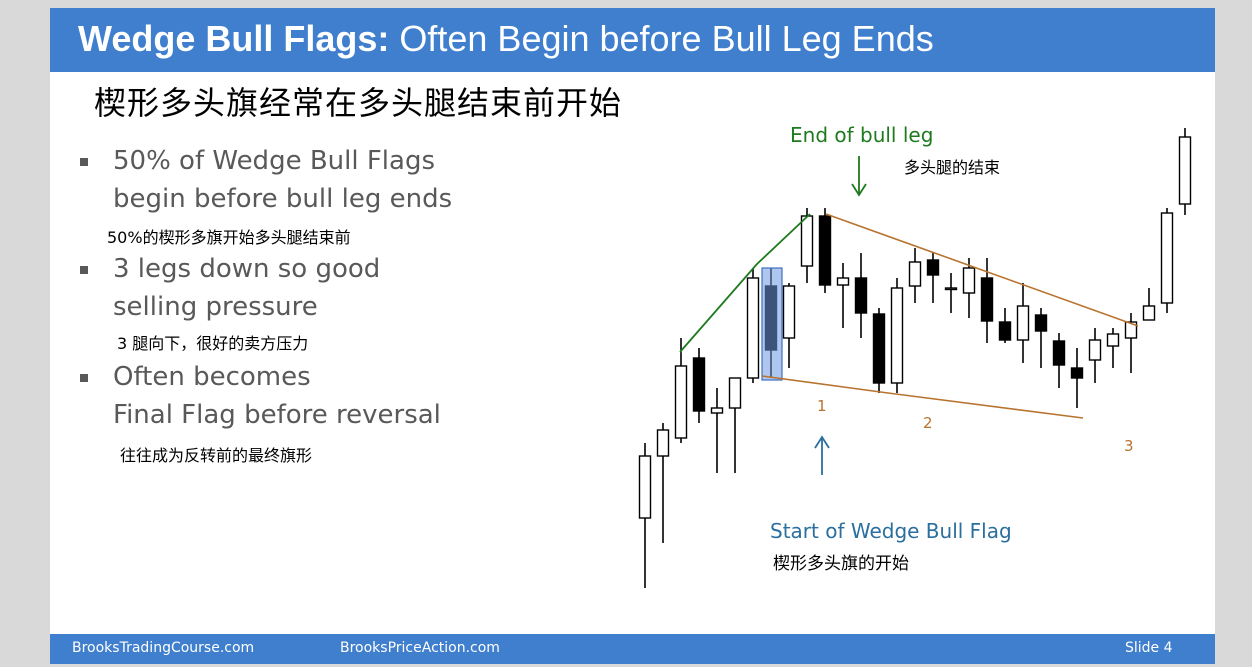 Image resolution: width=1252 pixels, height=667 pixels. Describe the element at coordinates (212, 377) in the screenshot. I see `bullet-3-line-1: Often becomes` at that location.